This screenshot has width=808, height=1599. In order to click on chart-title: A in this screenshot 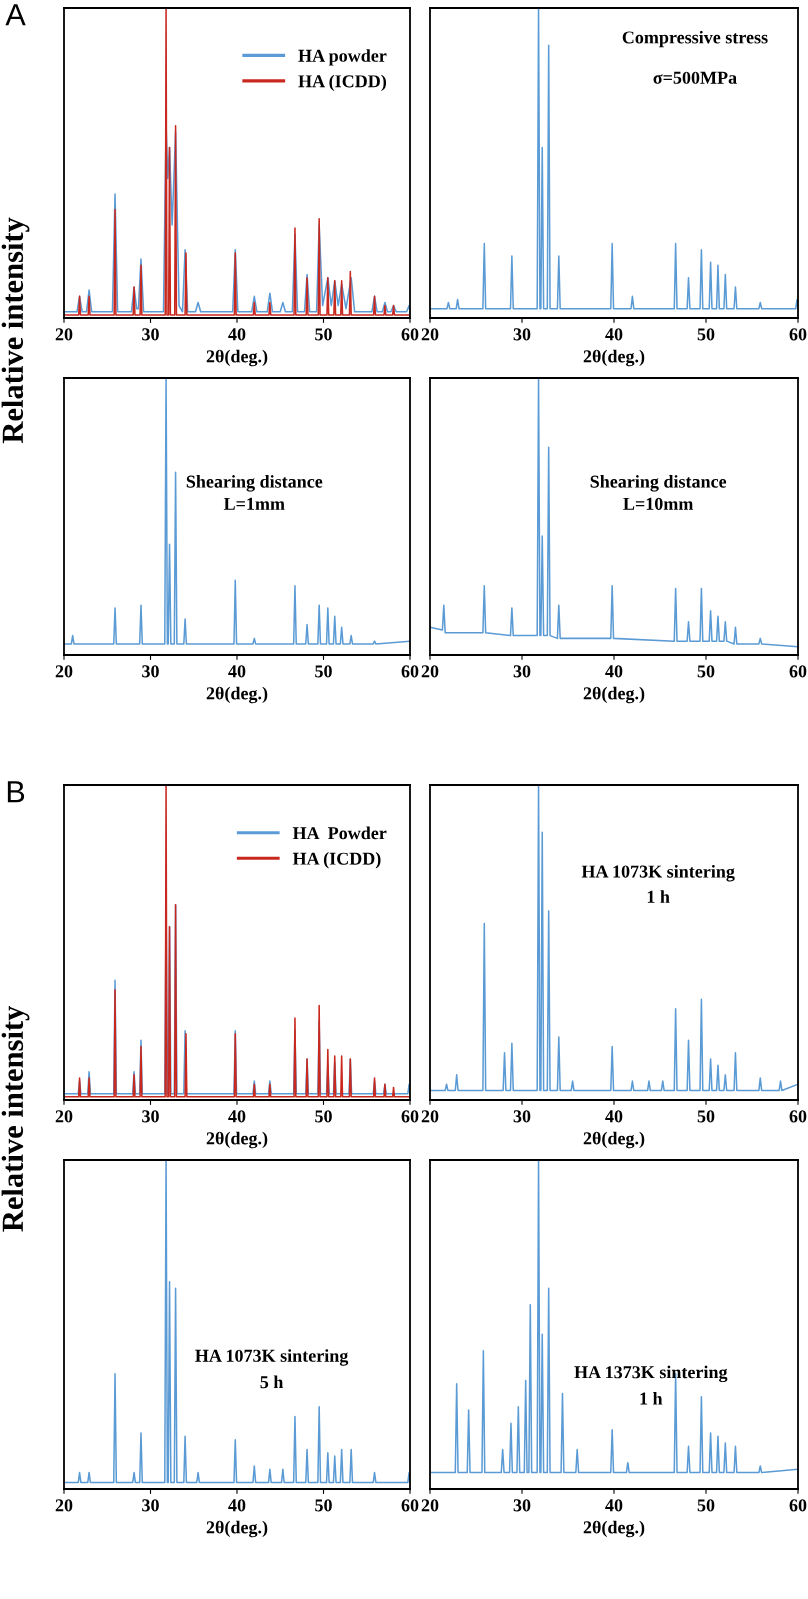, I will do `click(15, 15)`.